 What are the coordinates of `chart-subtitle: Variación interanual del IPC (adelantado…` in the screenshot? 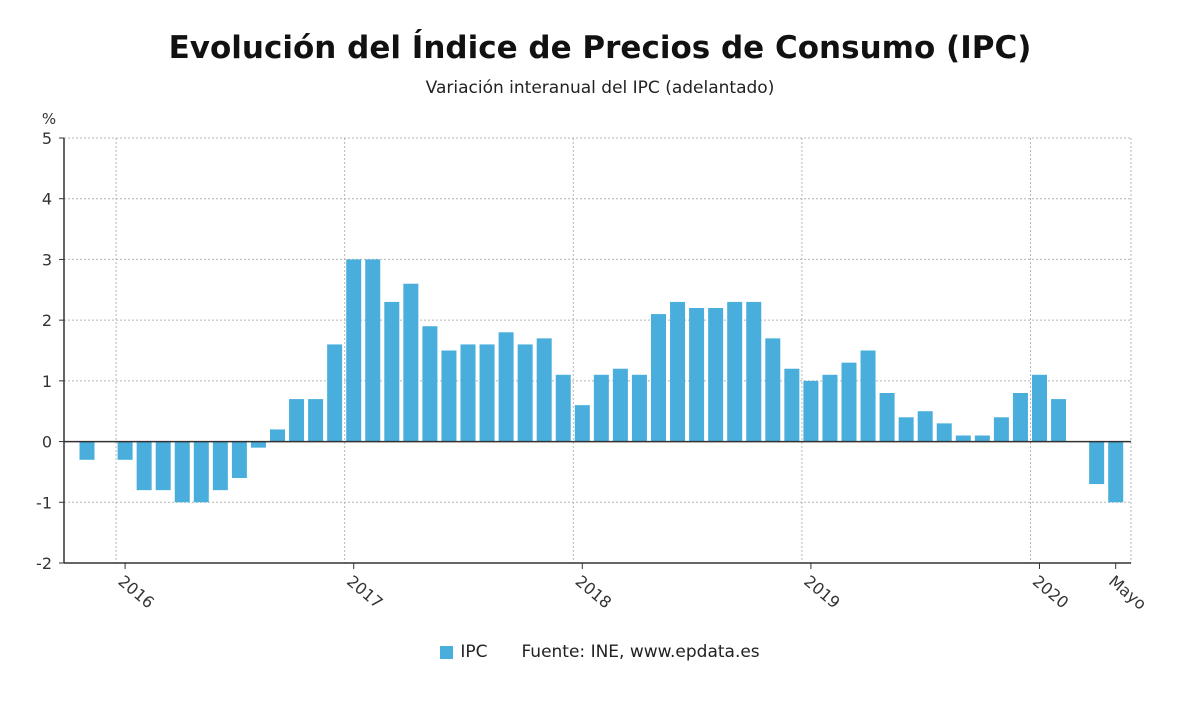 It's located at (600, 88).